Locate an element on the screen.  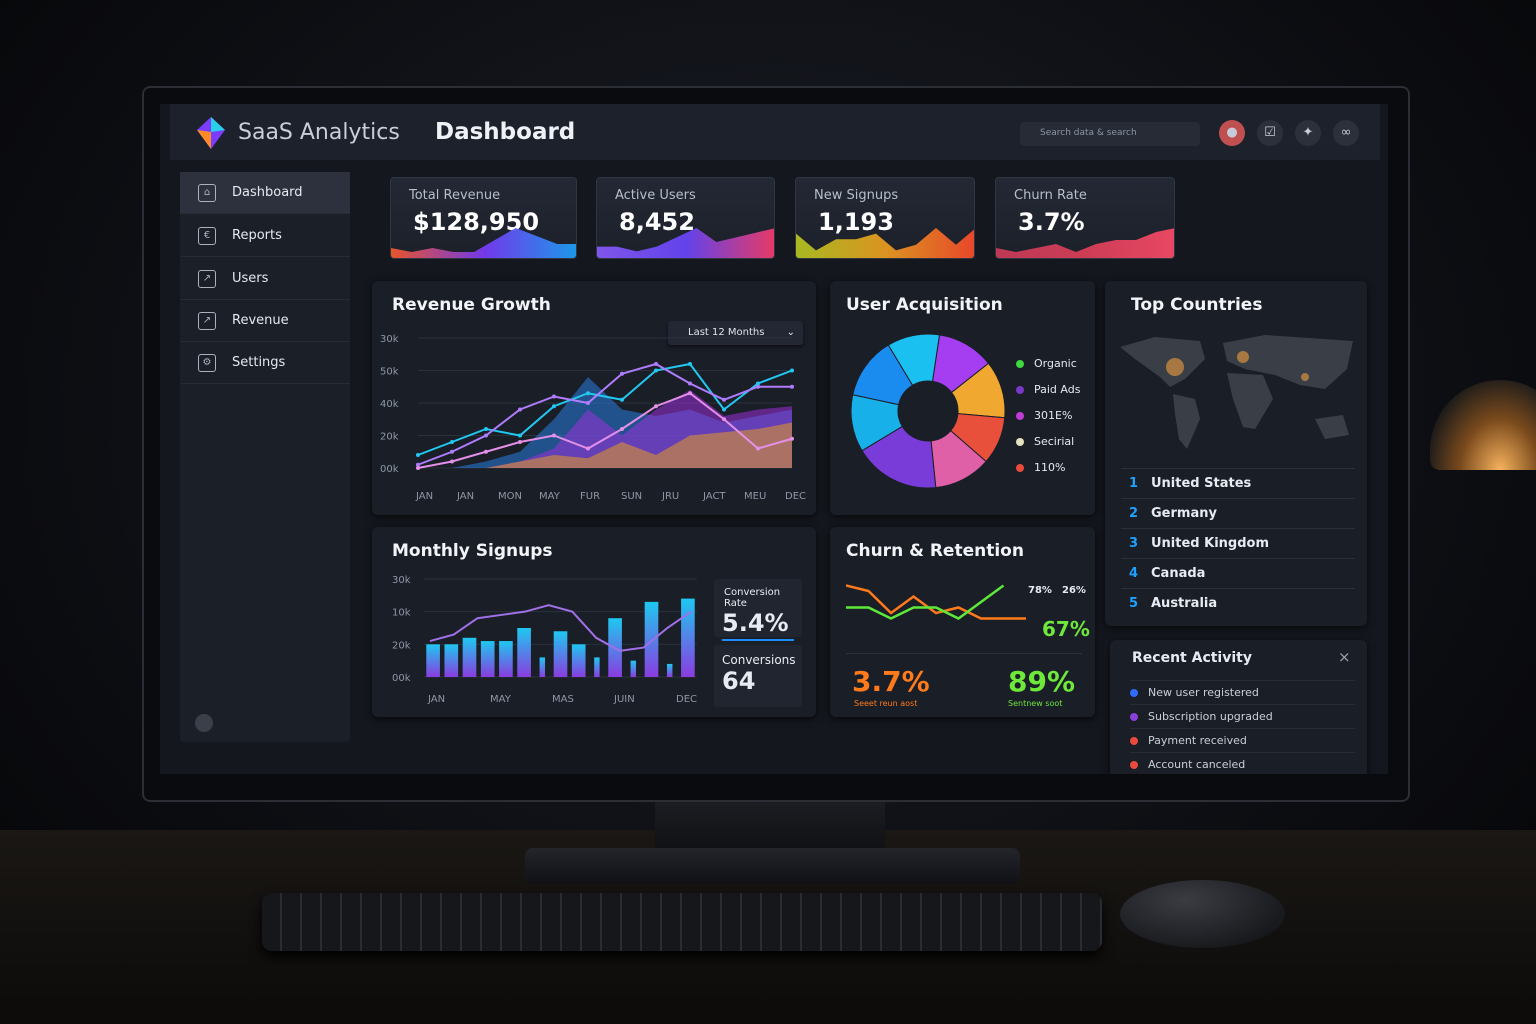
churn-chart is located at coordinates (936, 602).